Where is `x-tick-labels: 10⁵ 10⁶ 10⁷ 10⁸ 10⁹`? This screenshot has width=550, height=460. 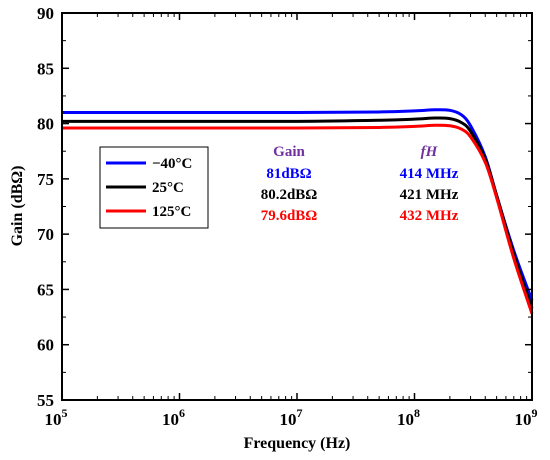
x-tick-labels: 10⁵ 10⁶ 10⁷ 10⁸ 10⁹ is located at coordinates (291, 417).